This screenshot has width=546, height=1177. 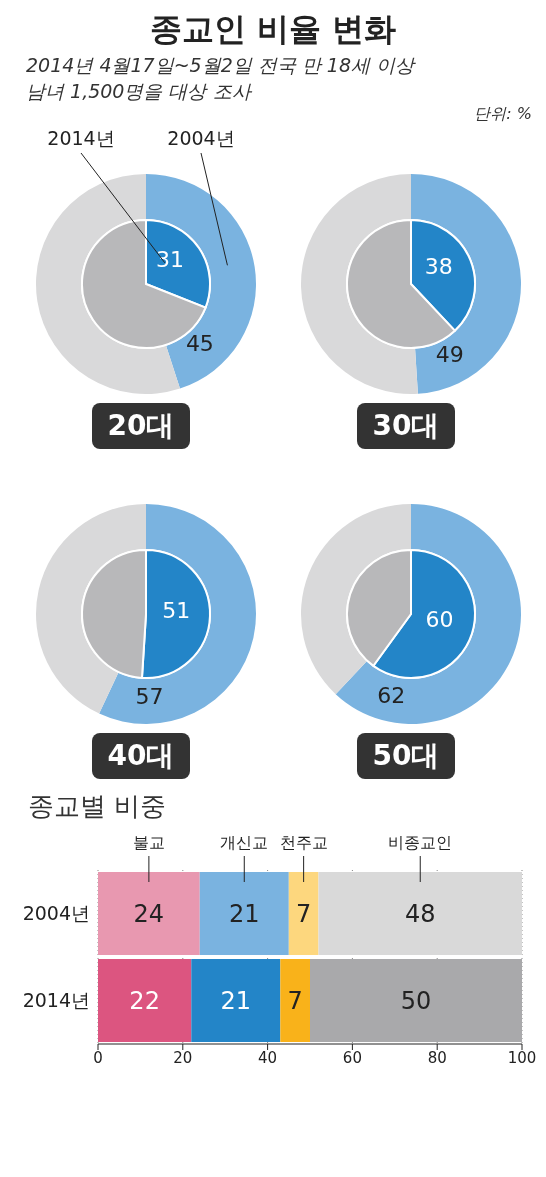 What do you see at coordinates (268, 1057) in the screenshot?
I see `x-tick-label: 40` at bounding box center [268, 1057].